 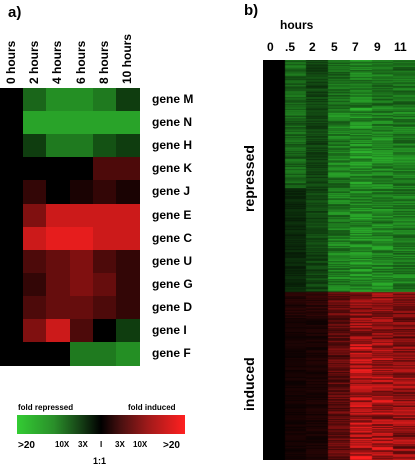 I want to click on gene-label: gene E, so click(x=172, y=214).